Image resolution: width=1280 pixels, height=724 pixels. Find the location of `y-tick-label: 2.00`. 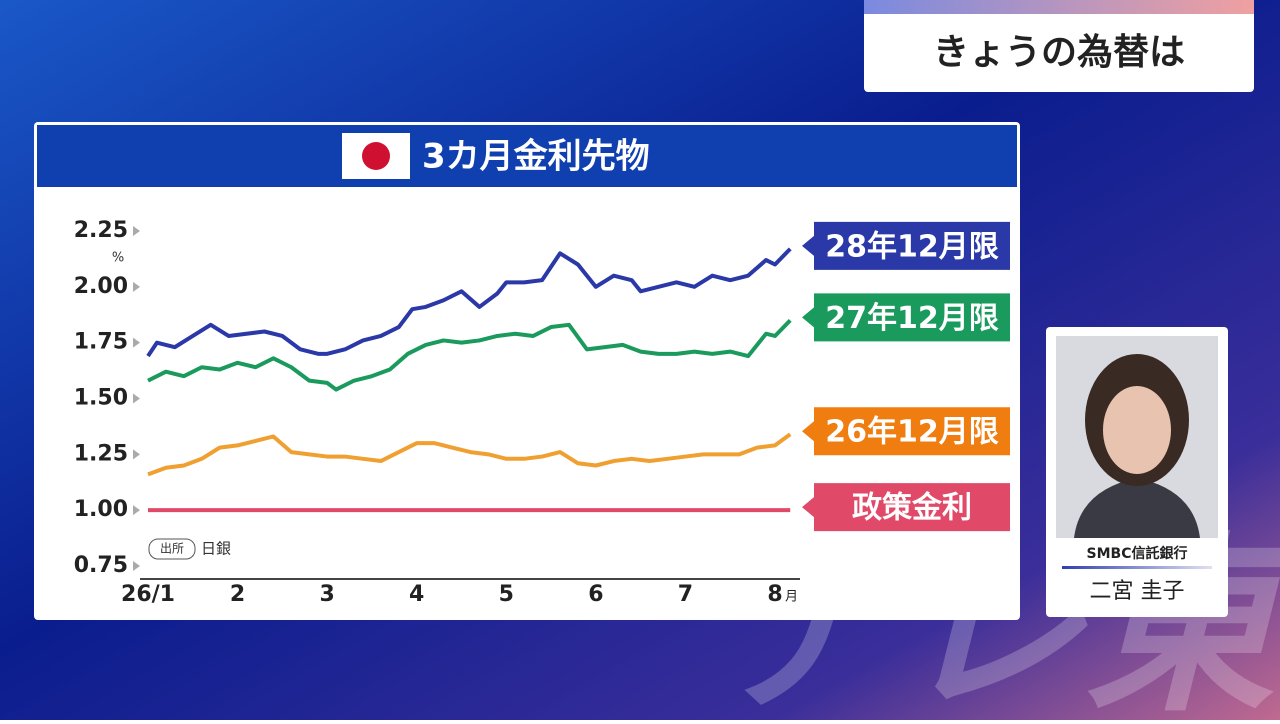

y-tick-label: 2.00 is located at coordinates (101, 286).